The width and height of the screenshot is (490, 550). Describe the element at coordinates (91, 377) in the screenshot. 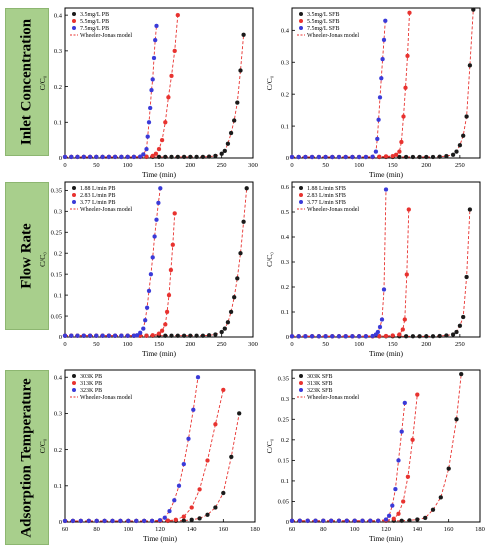

I see `legend-entry: 303K PB` at that location.